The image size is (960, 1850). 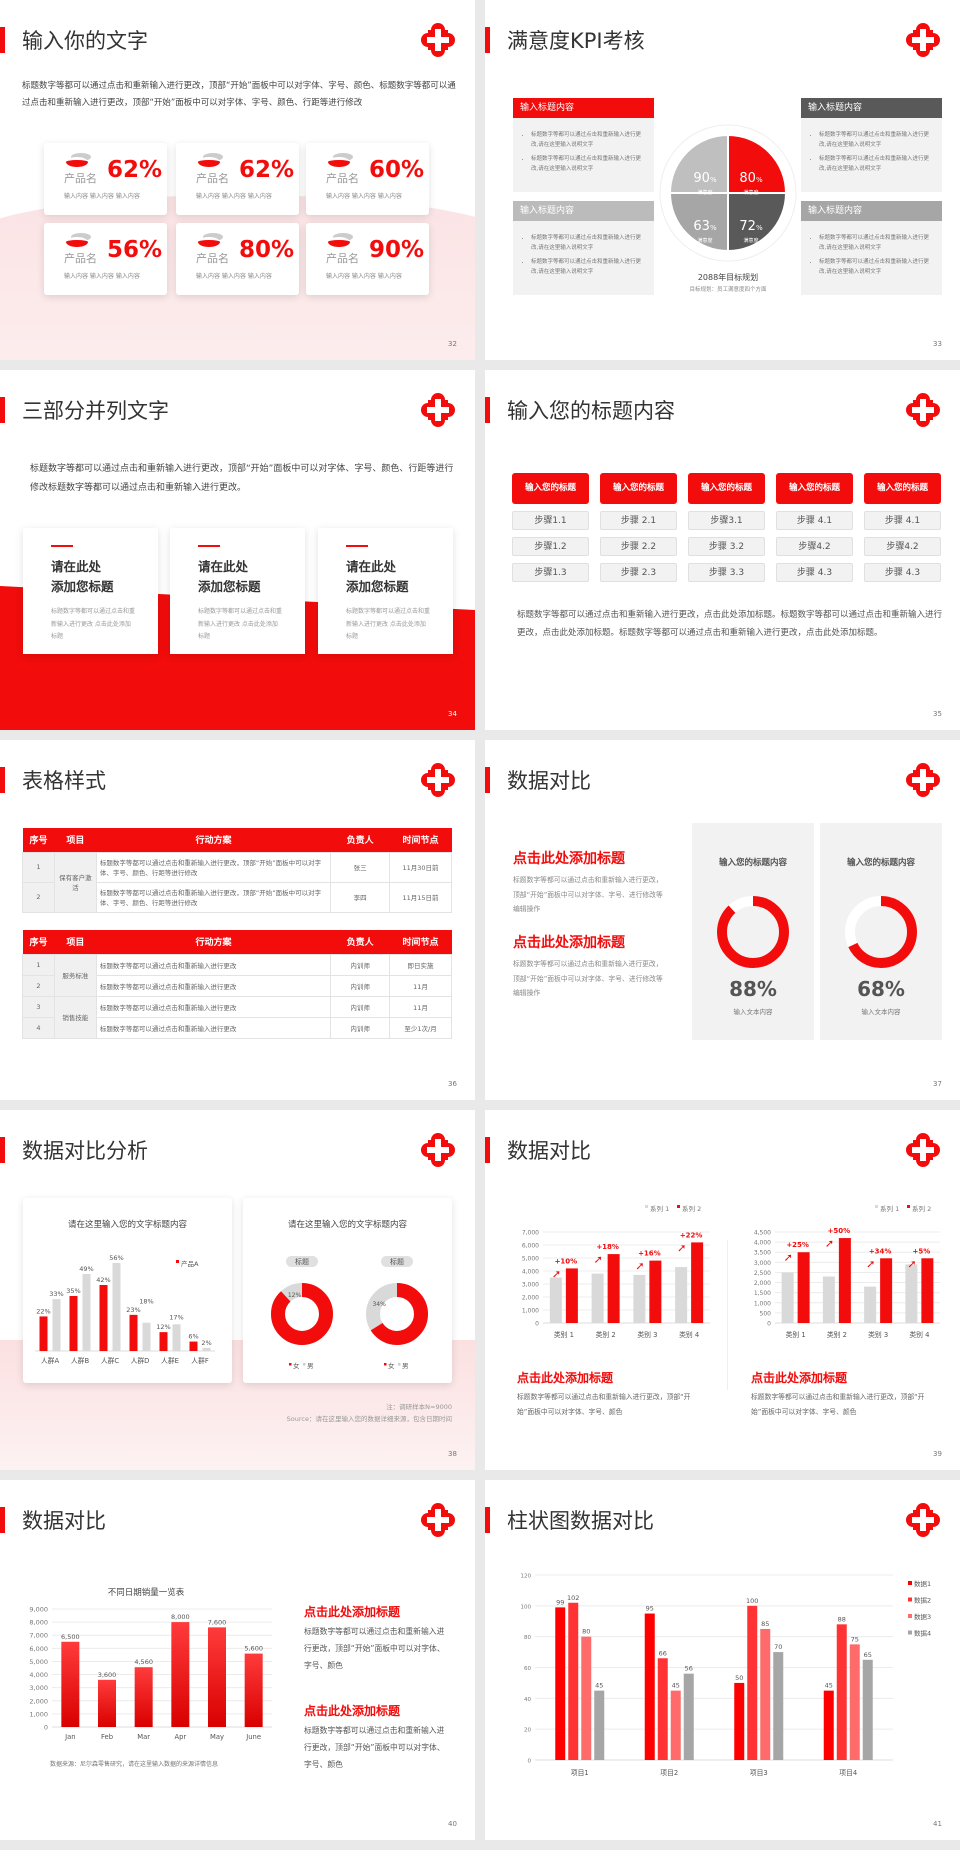 I want to click on increase-arrow-icon: ➚, so click(x=911, y=1263).